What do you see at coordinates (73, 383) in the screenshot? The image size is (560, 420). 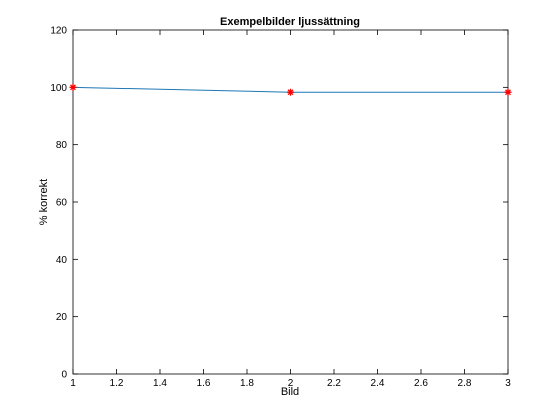 I see `x-tick-label: 1` at bounding box center [73, 383].